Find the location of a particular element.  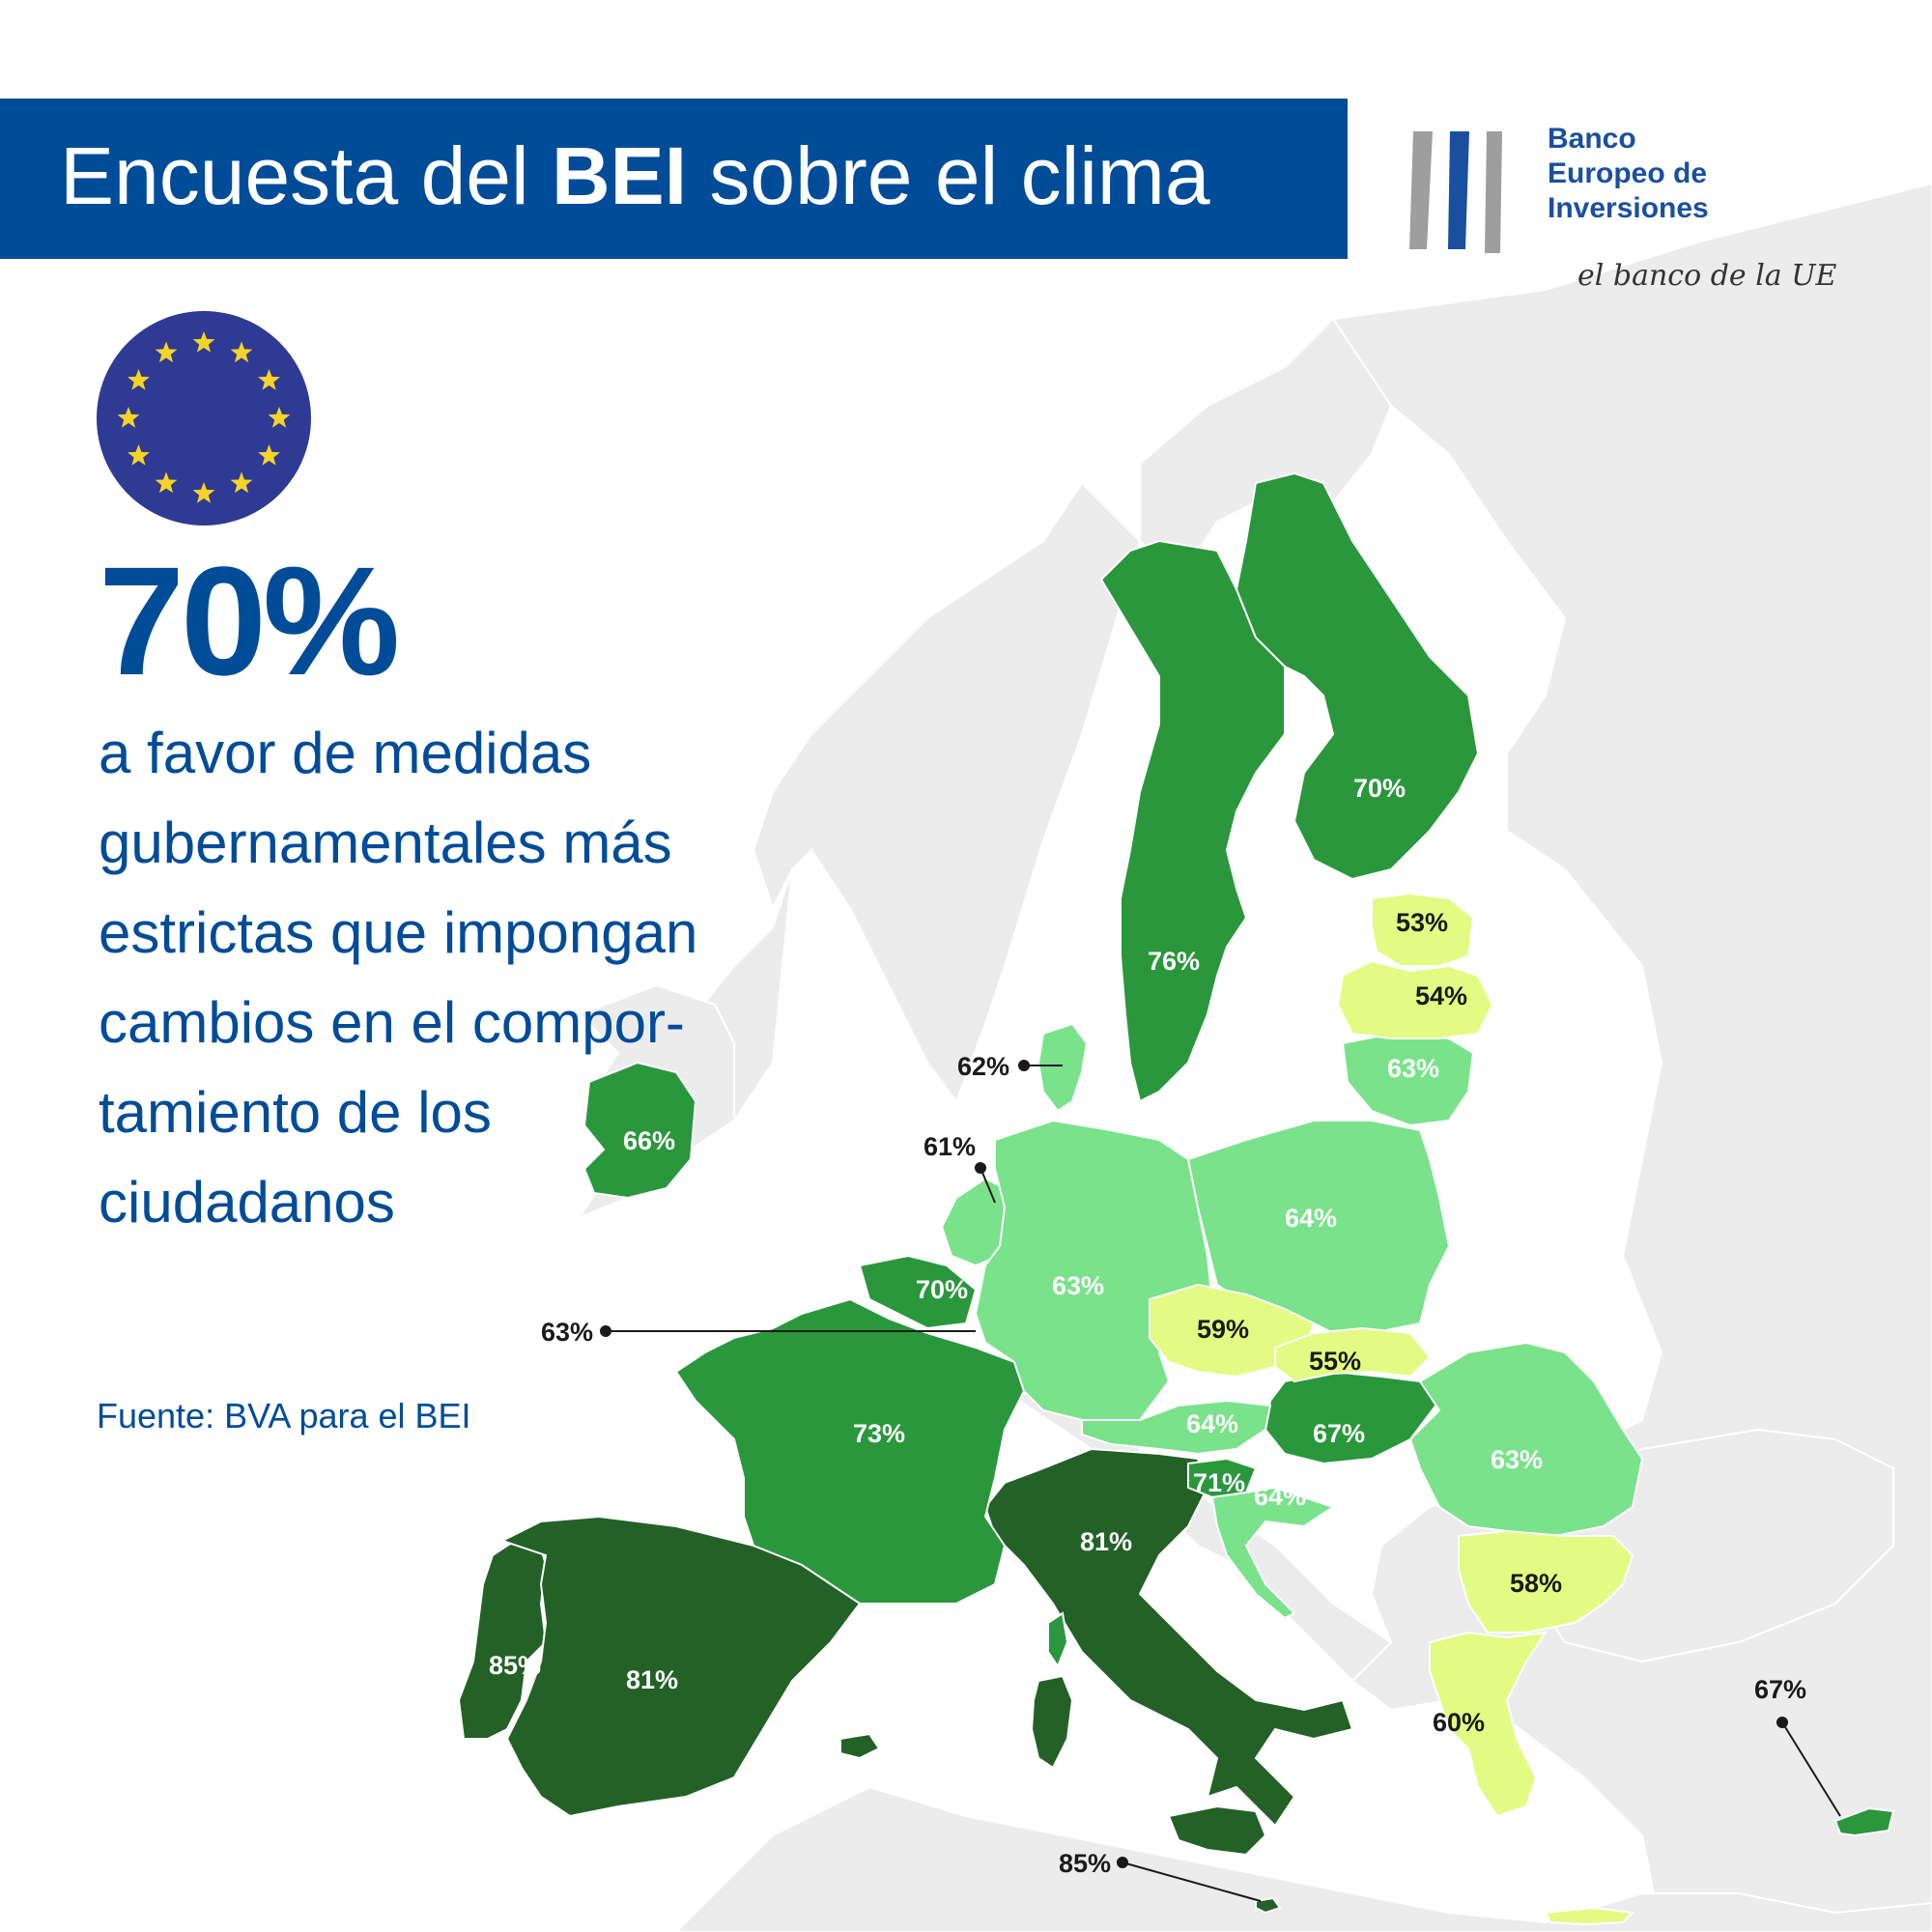

description-line: gubernamentales más is located at coordinates (385, 842).